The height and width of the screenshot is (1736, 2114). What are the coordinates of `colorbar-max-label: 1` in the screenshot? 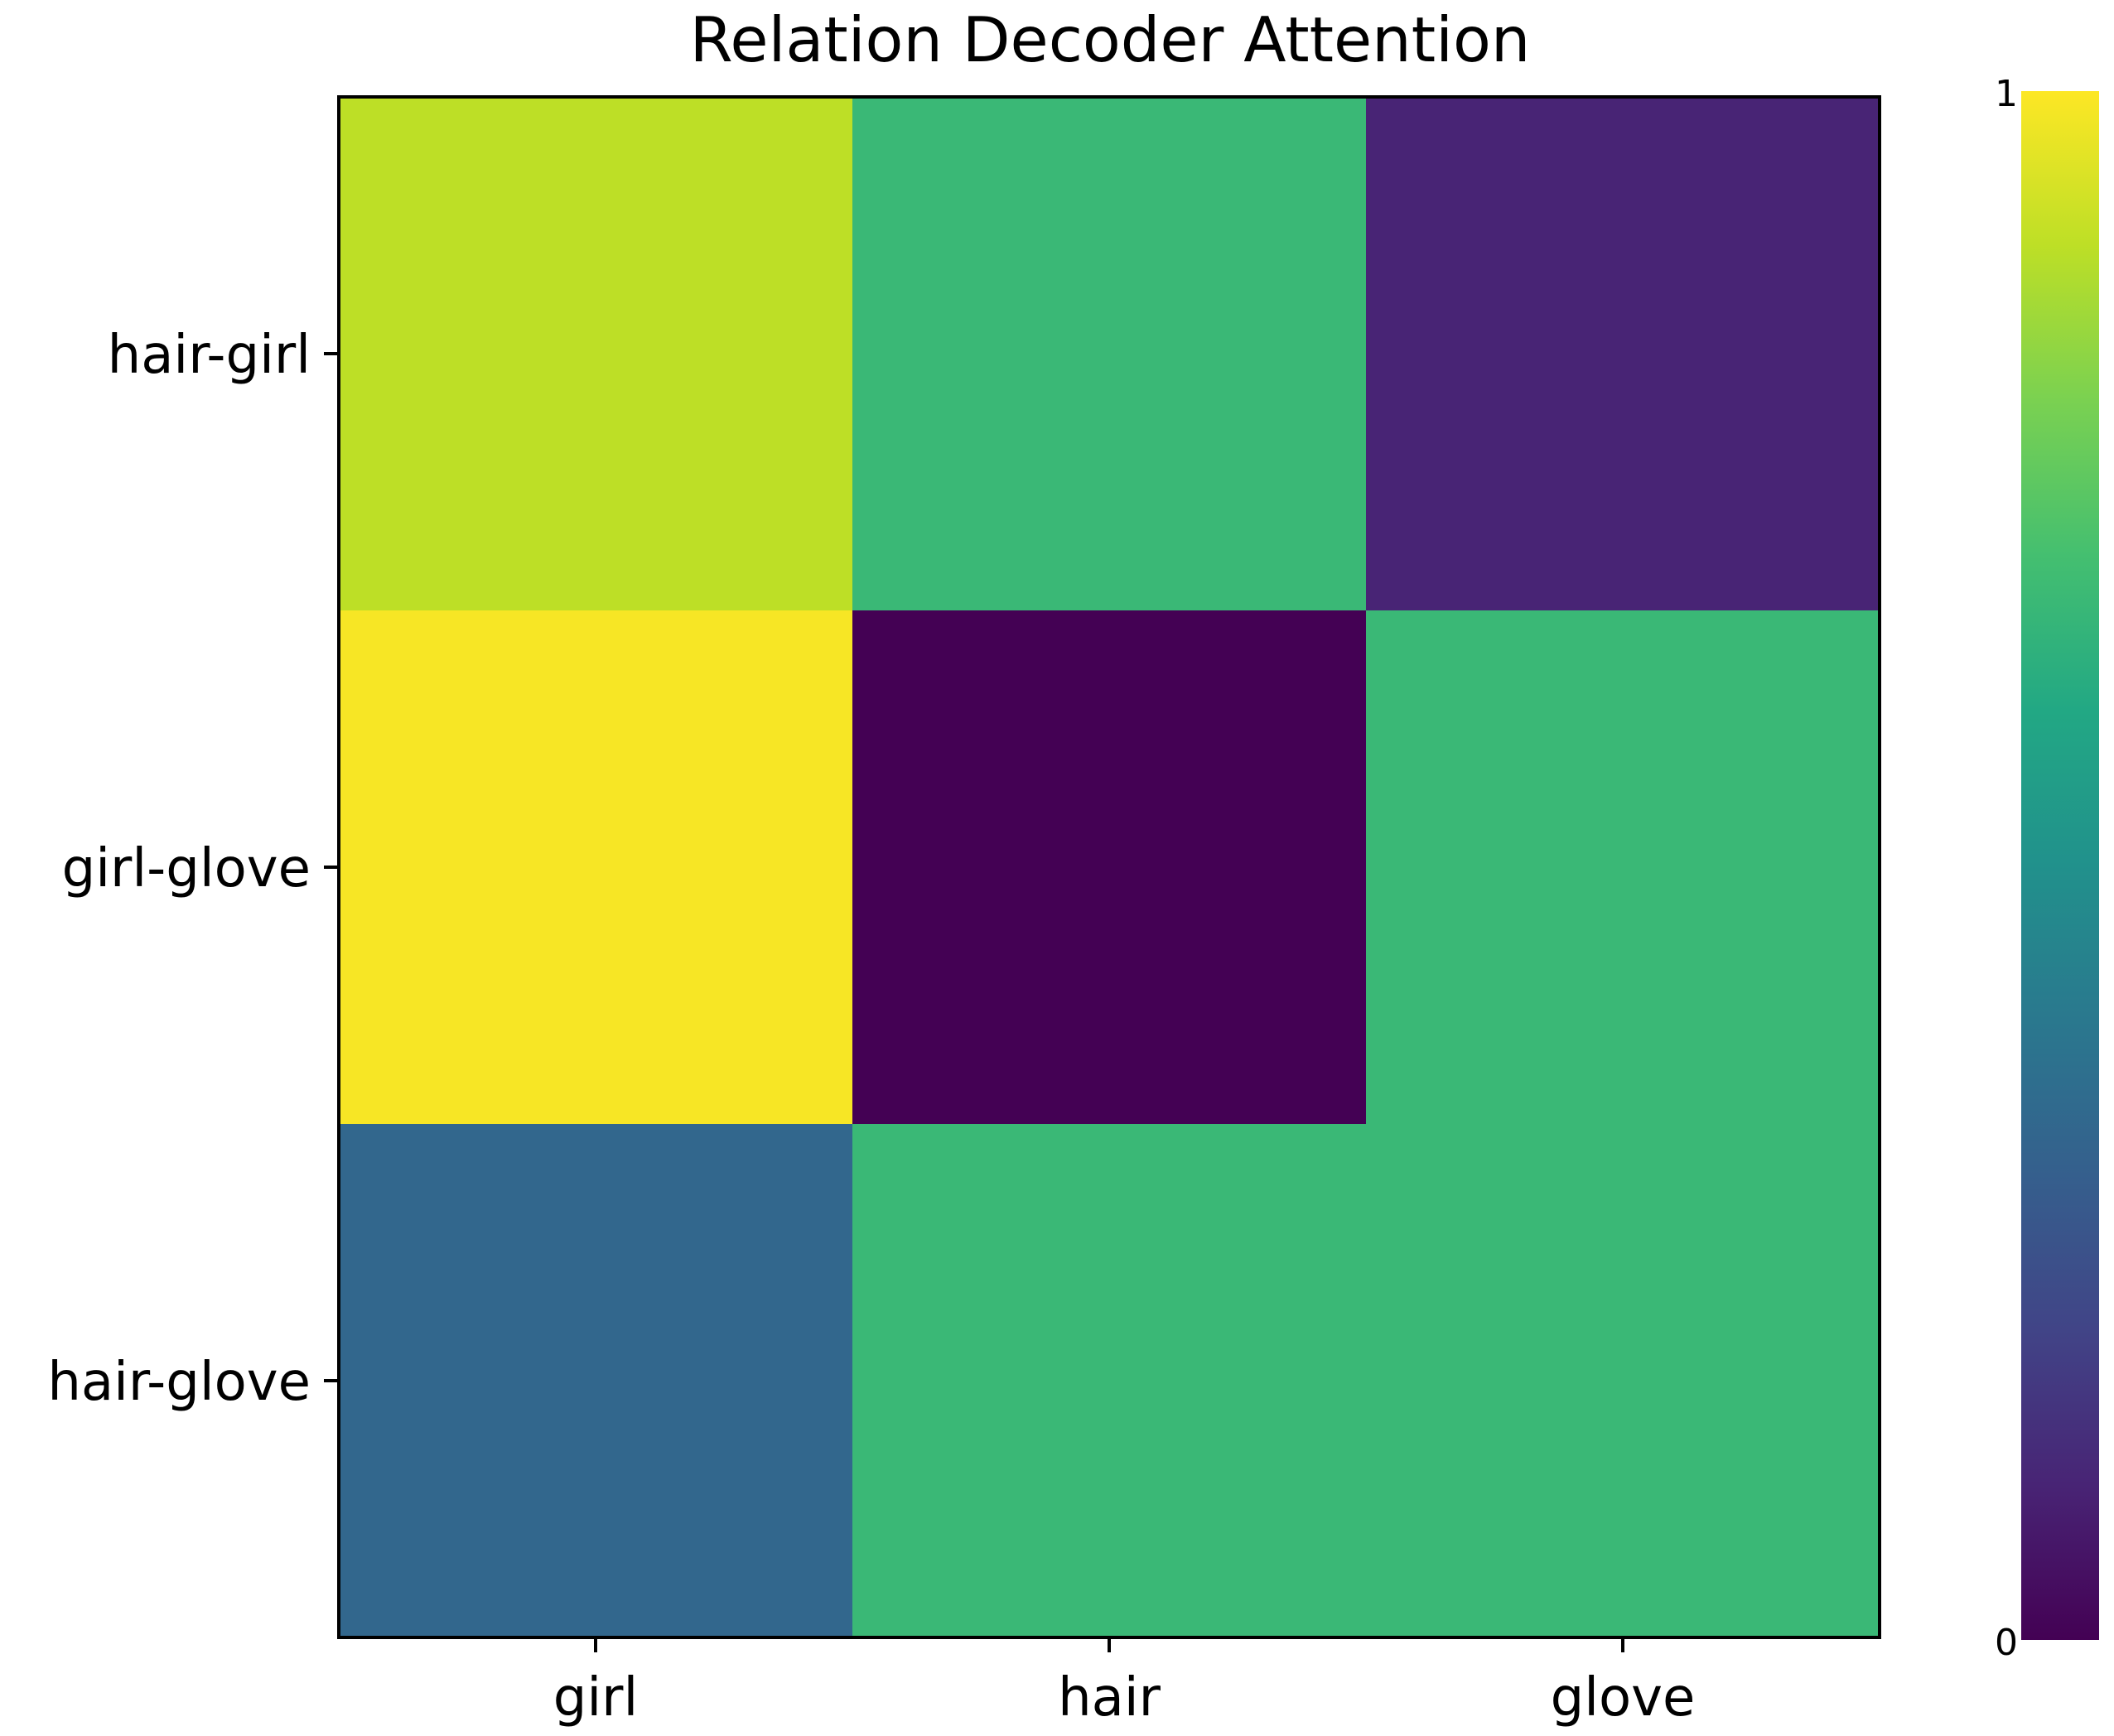 It's located at (2006, 94).